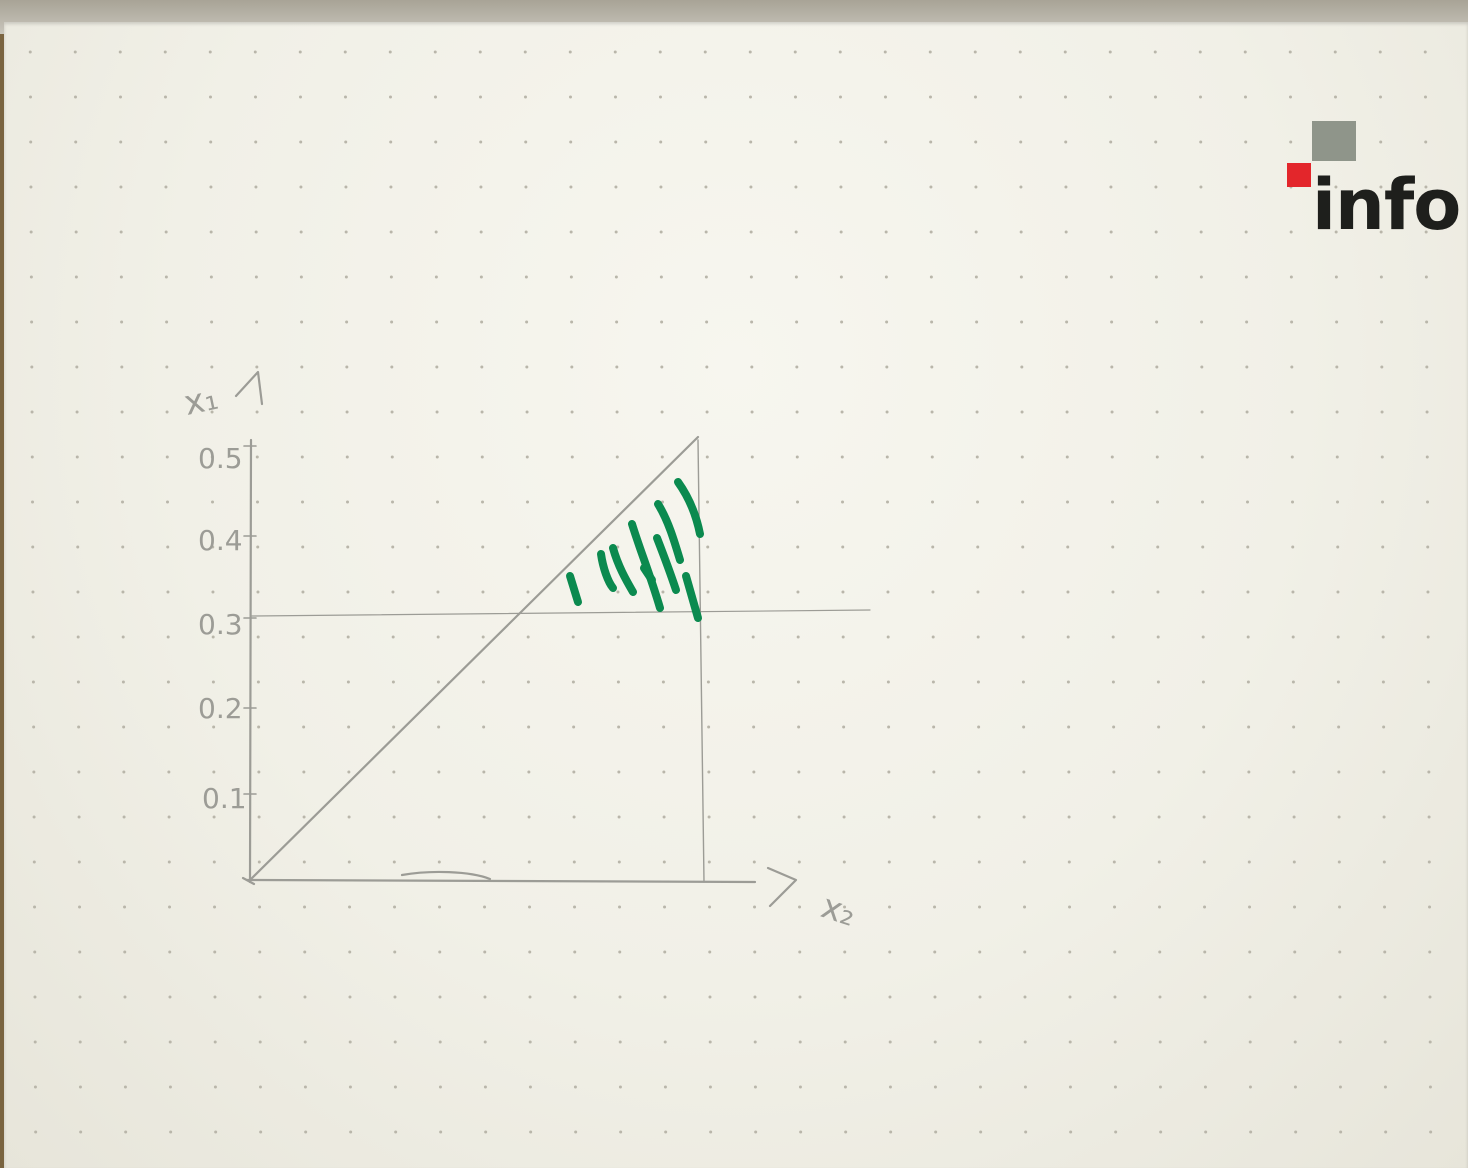 Image resolution: width=1468 pixels, height=1168 pixels. I want to click on tick-label-02: 0.2, so click(220, 708).